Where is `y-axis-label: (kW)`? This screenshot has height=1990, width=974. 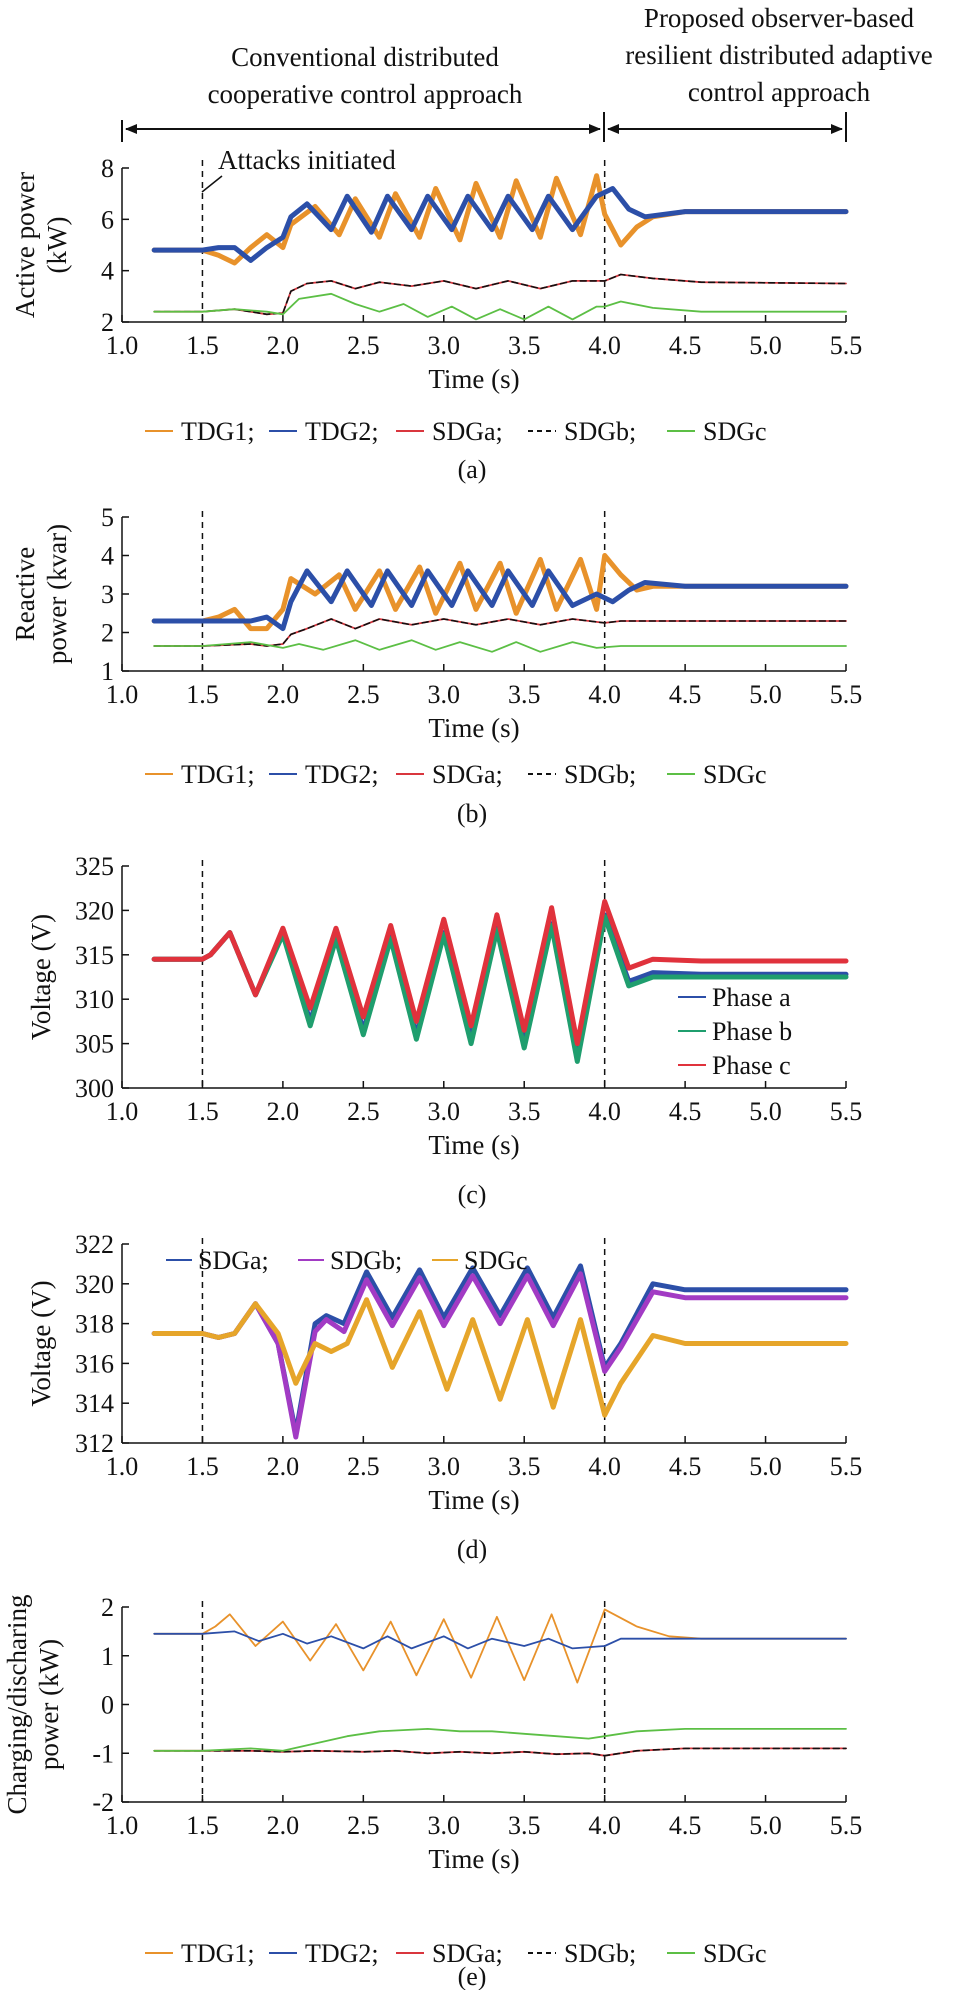 y-axis-label: (kW) is located at coordinates (57, 245).